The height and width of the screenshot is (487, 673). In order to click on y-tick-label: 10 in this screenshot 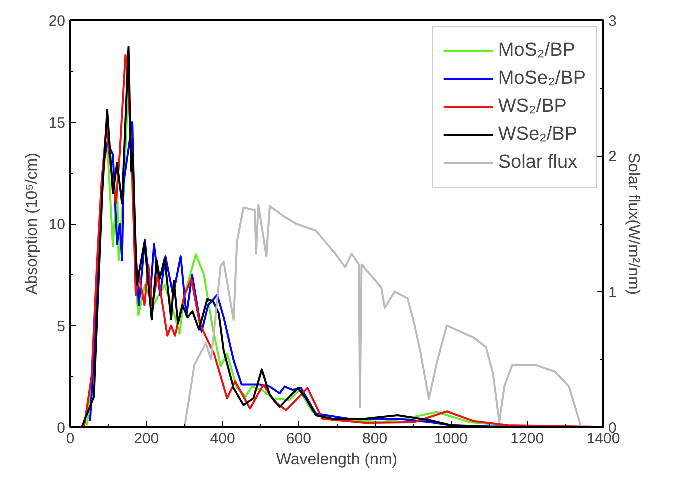, I will do `click(57, 225)`.